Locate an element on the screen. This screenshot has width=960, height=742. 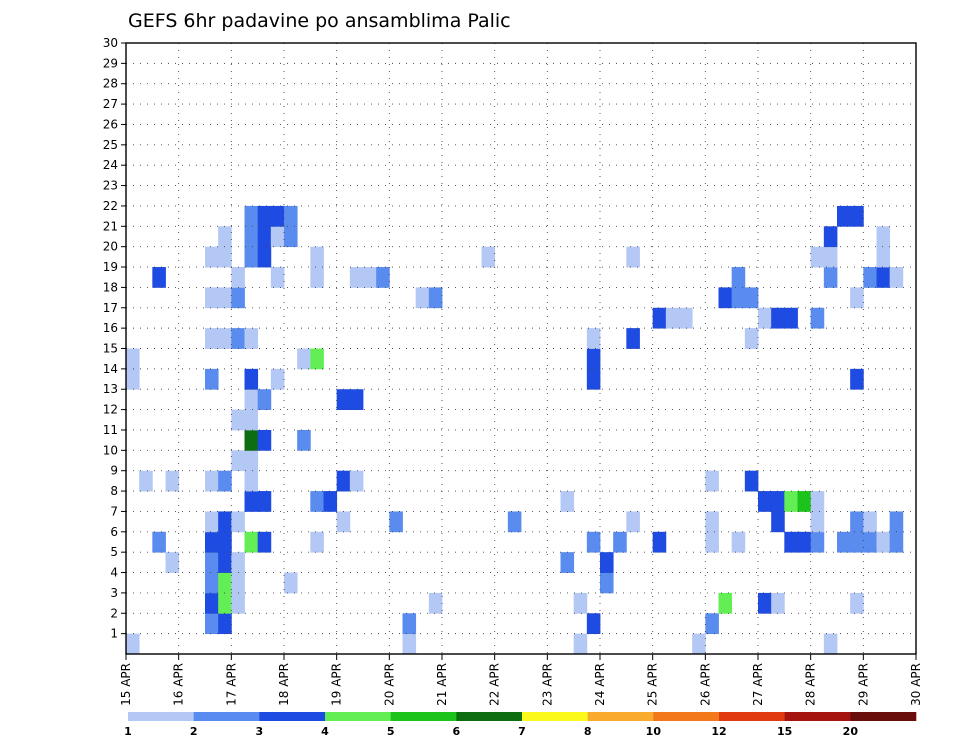
y-tick-label: 1 is located at coordinates (114, 634).